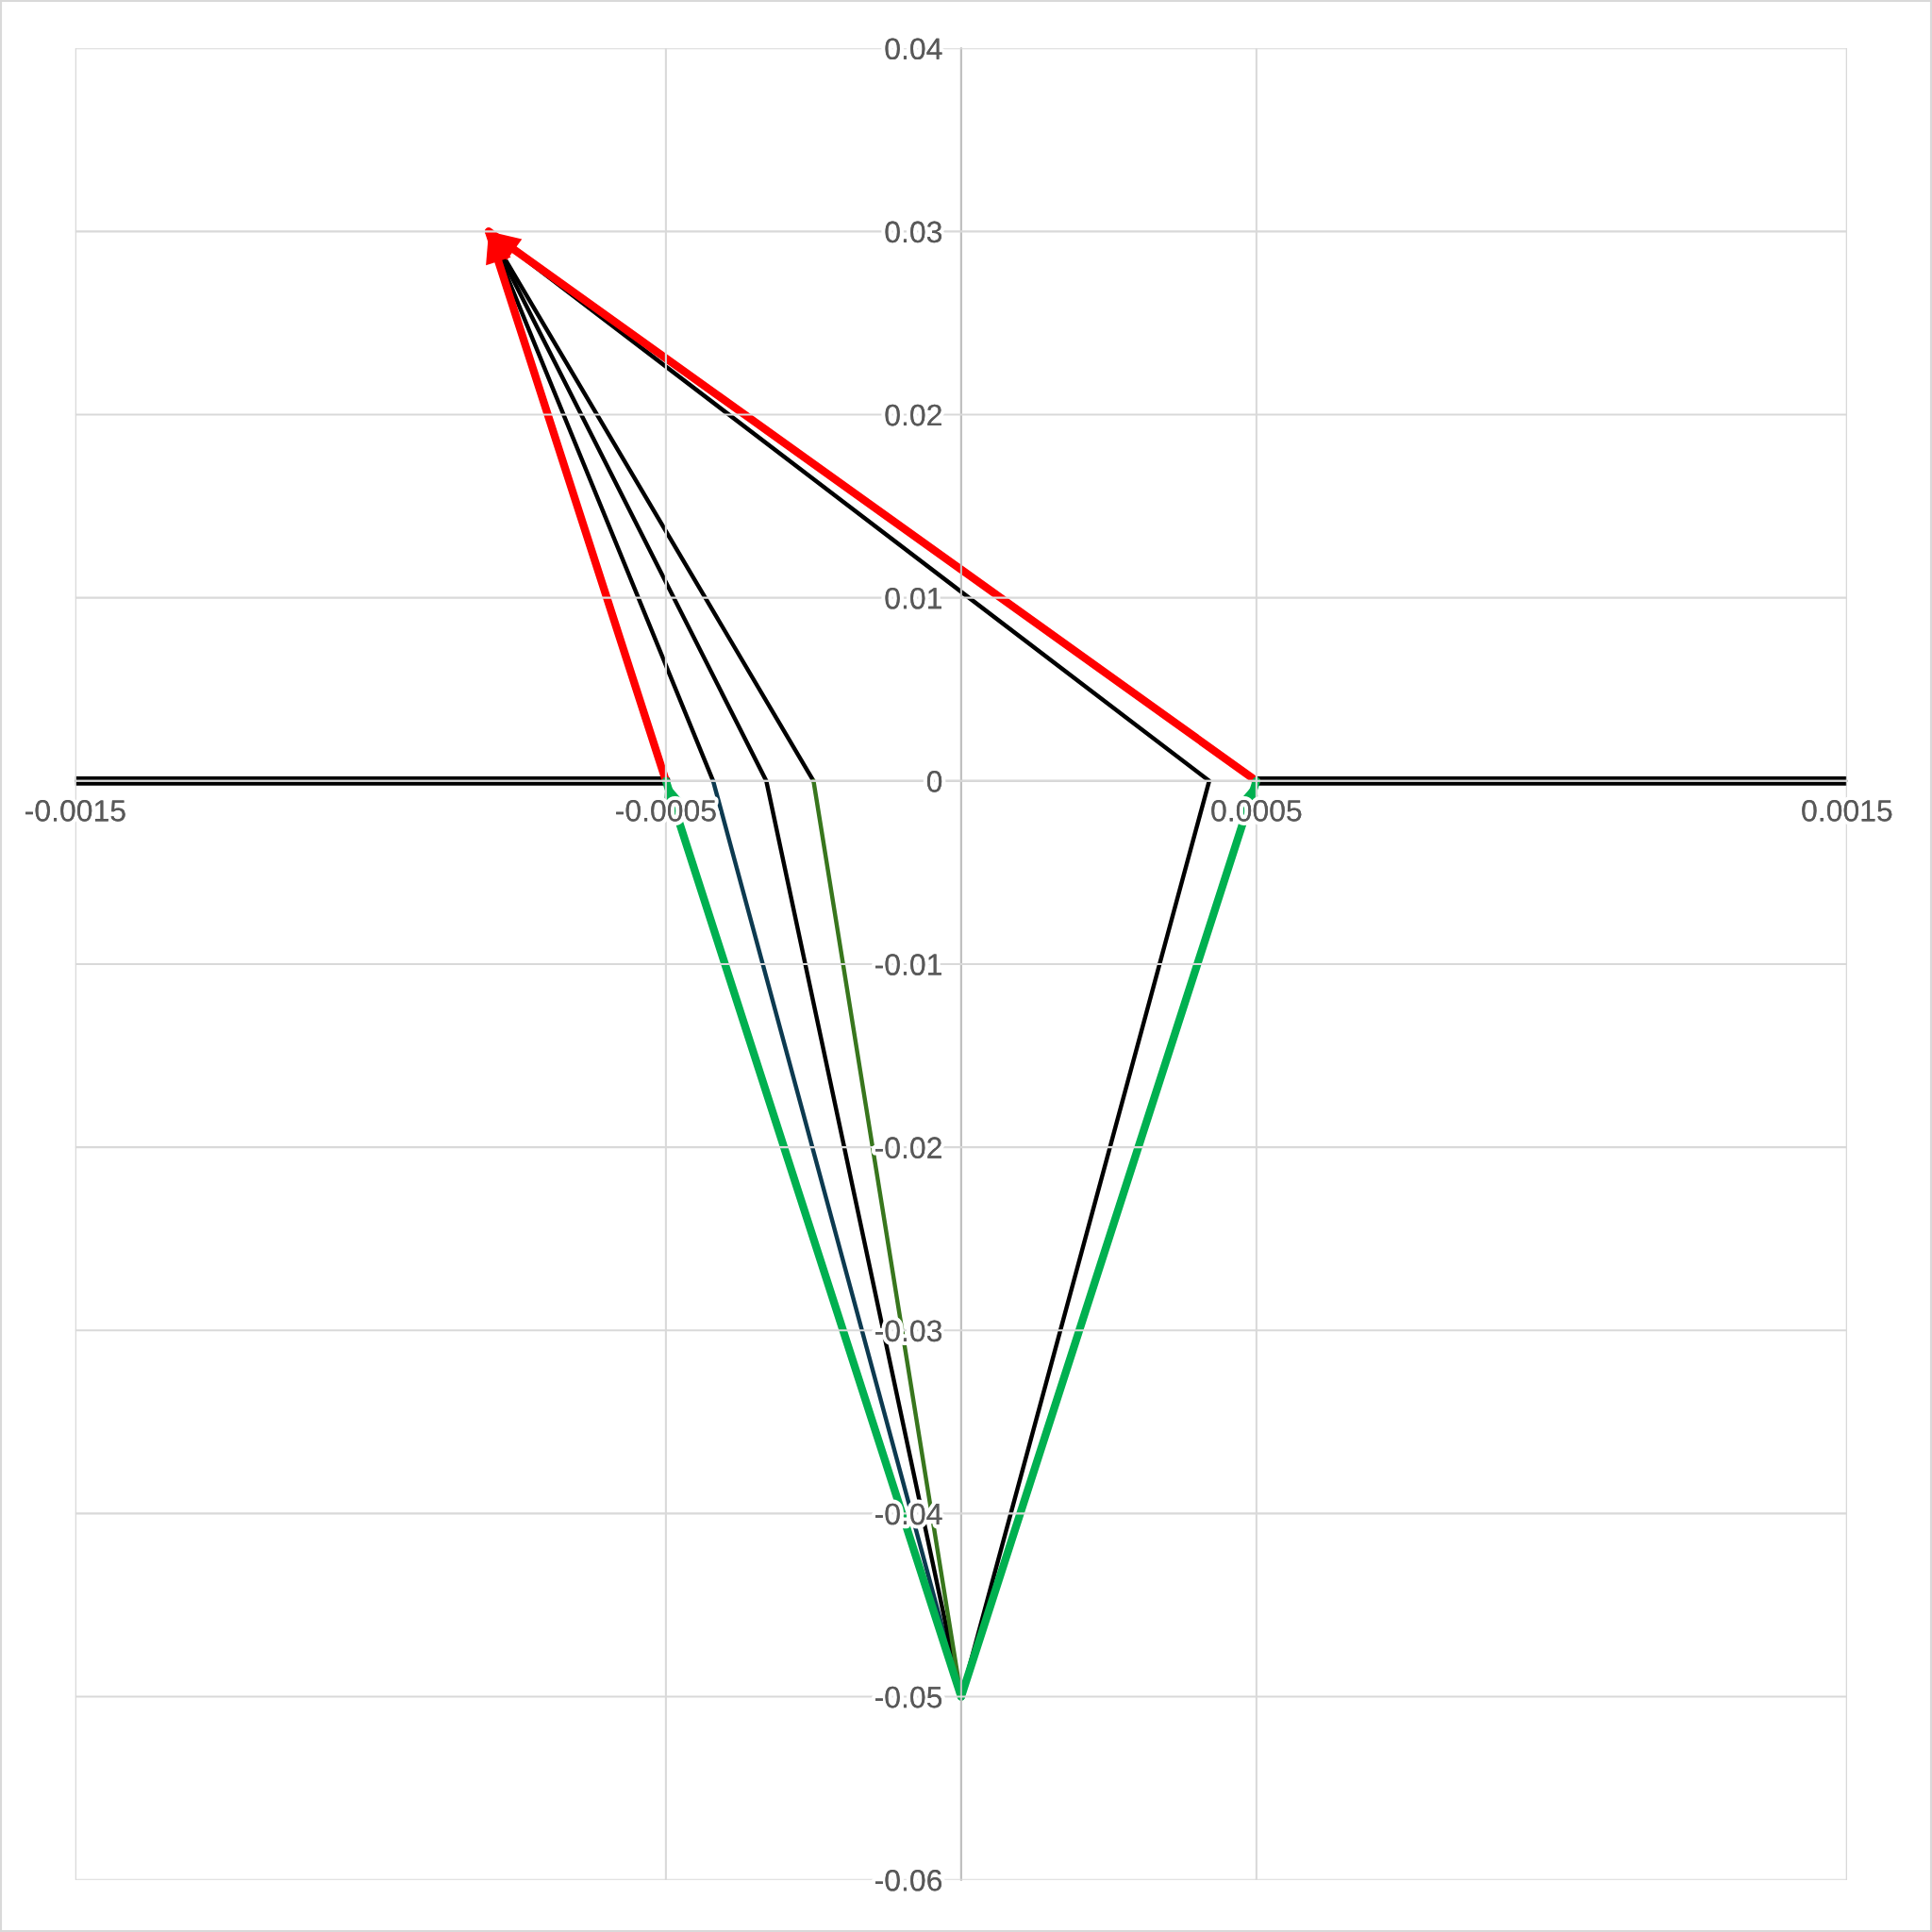 Image resolution: width=1932 pixels, height=1932 pixels. I want to click on y-tick-label: -0.02, so click(908, 1147).